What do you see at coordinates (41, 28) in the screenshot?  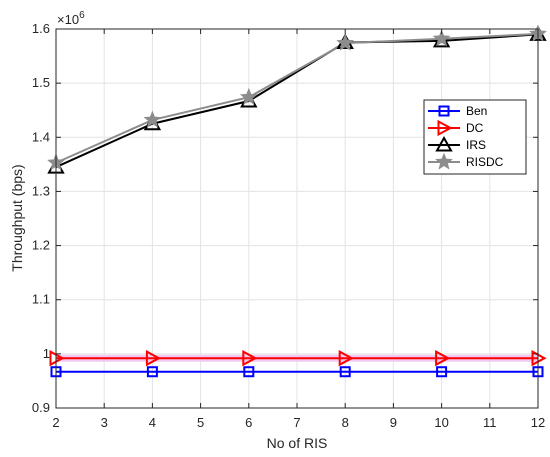 I see `y-tick-label: 1.6` at bounding box center [41, 28].